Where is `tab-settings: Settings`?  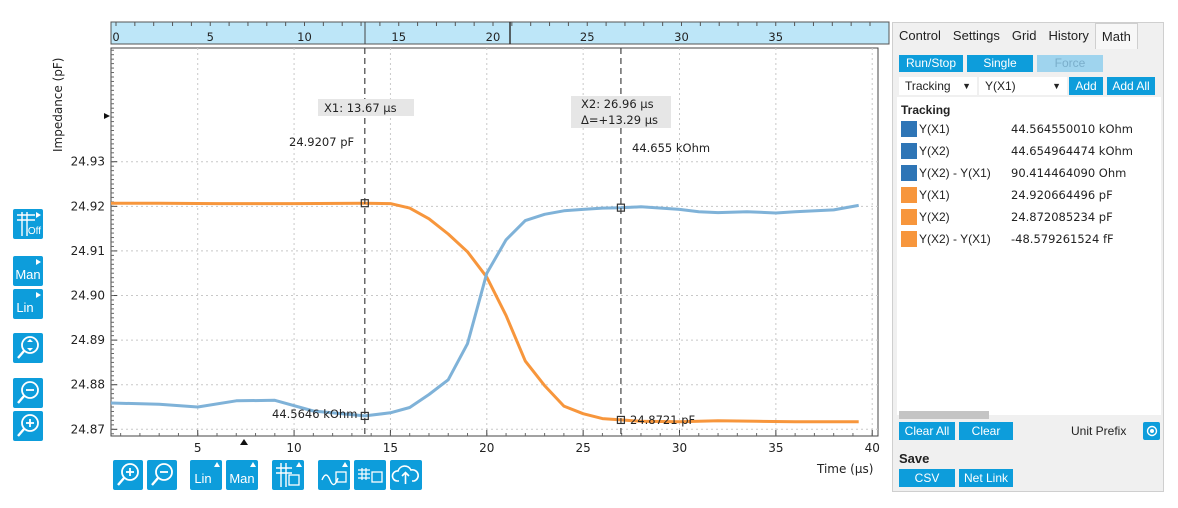 tab-settings: Settings is located at coordinates (976, 35).